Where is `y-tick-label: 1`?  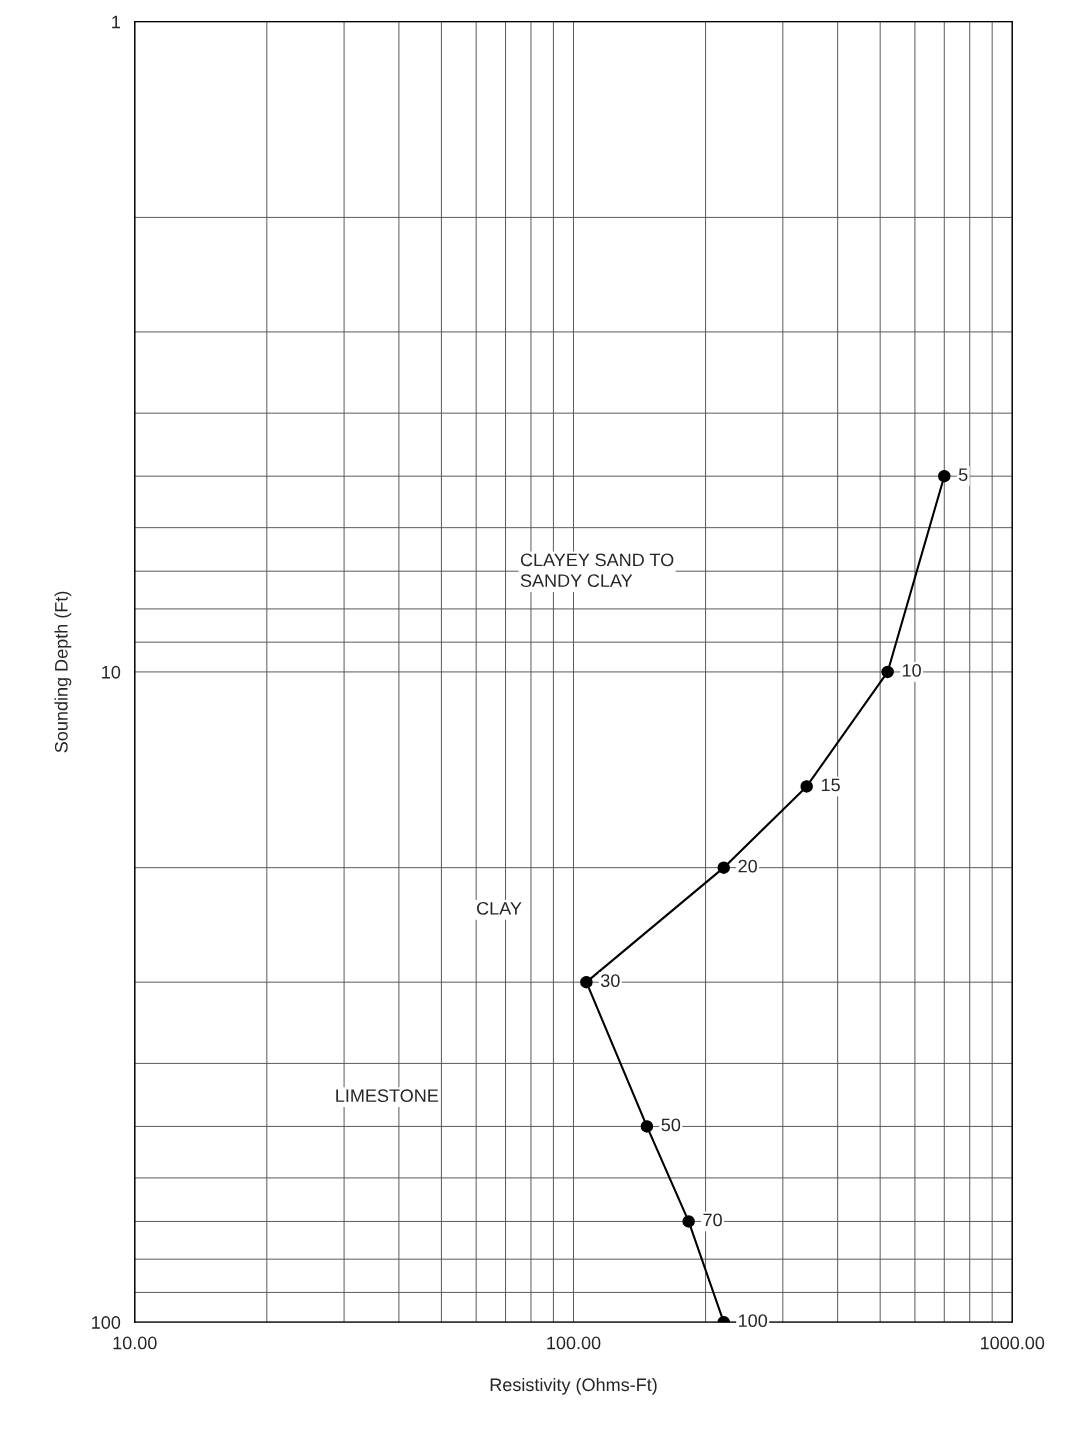
y-tick-label: 1 is located at coordinates (116, 22).